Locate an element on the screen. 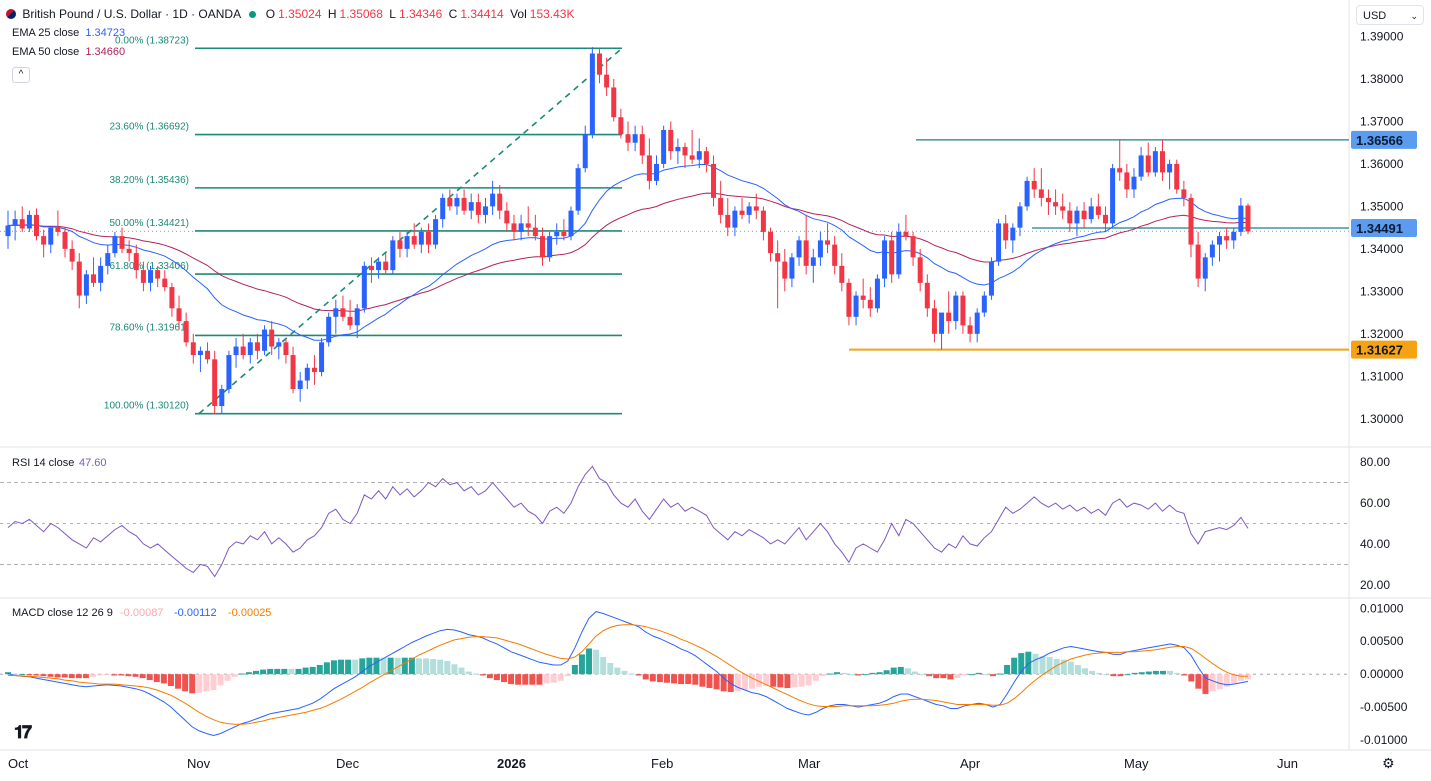 This screenshot has height=781, width=1431. tradingview-logo-icon: 𝟏𝟕 is located at coordinates (23, 732).